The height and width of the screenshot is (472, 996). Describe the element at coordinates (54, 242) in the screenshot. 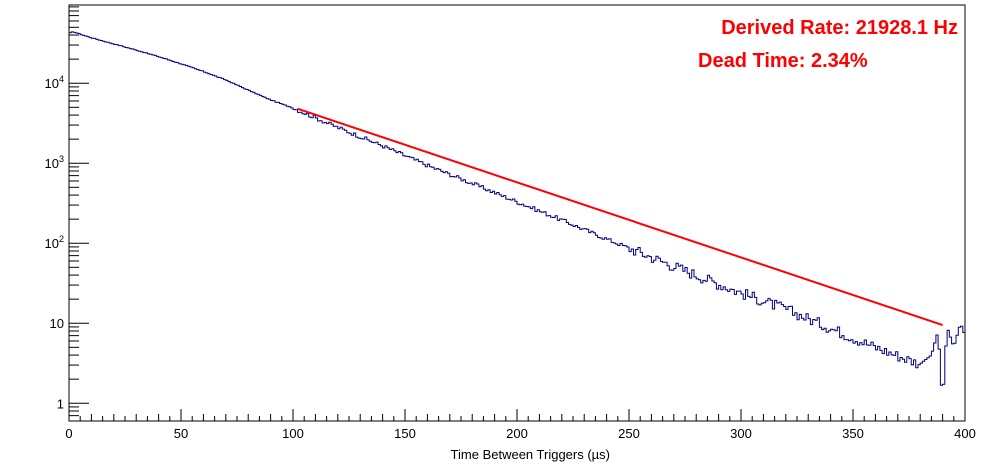

I see `y-tick-label: 10²` at that location.